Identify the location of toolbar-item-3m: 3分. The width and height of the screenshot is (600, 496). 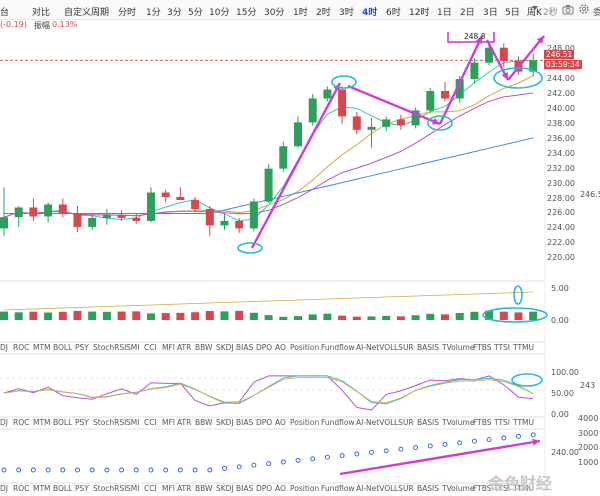
(174, 13).